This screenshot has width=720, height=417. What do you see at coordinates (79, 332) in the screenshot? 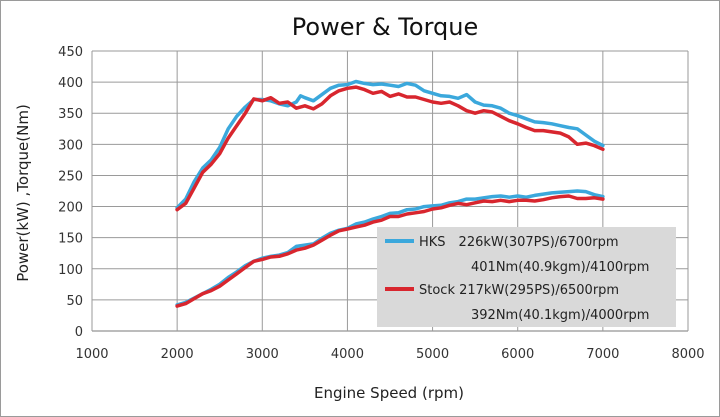
I see `y-tick-label: 0` at bounding box center [79, 332].